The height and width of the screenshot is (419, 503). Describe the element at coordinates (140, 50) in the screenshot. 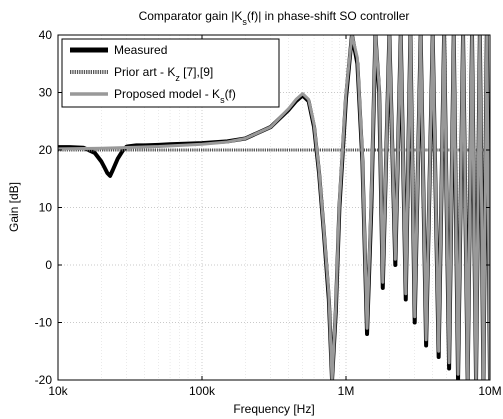

I see `legend-label-measured: Measured` at that location.